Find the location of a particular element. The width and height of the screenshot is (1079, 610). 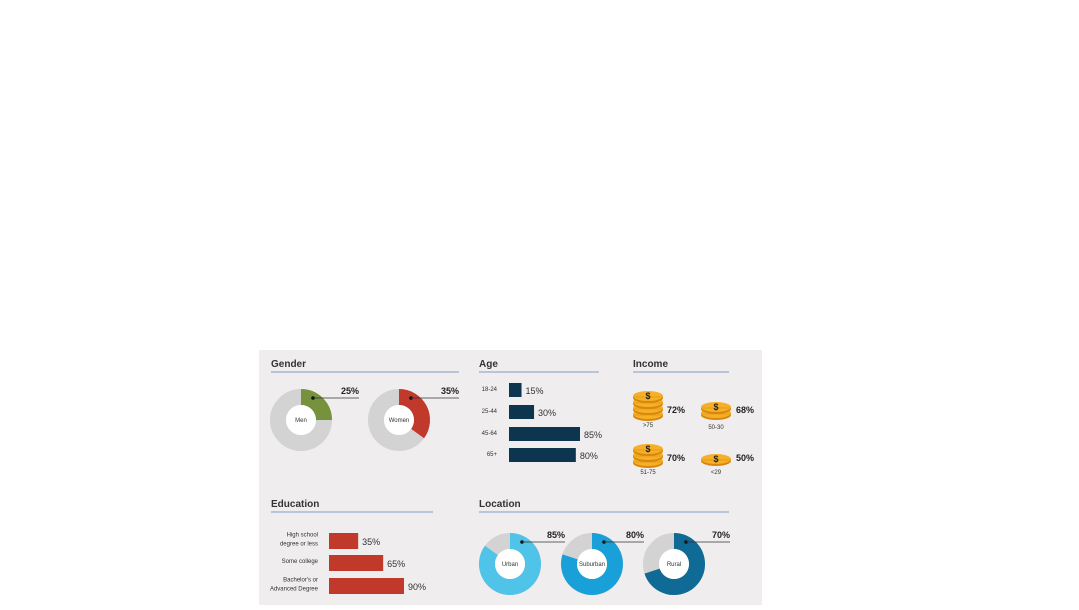

location-0-donut-arc is located at coordinates (510, 564).